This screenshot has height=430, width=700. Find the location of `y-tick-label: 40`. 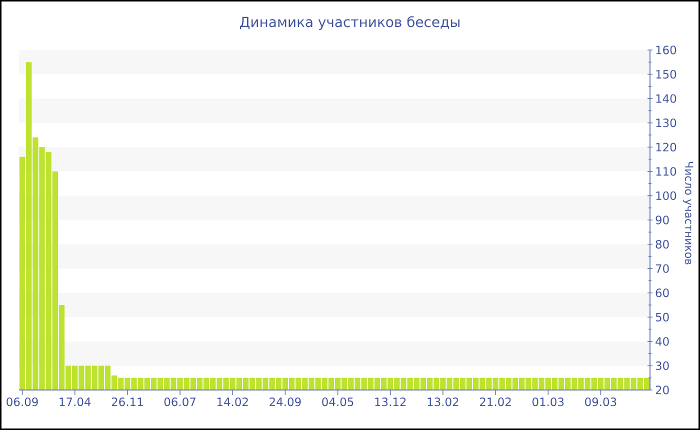

y-tick-label: 40 is located at coordinates (662, 341).